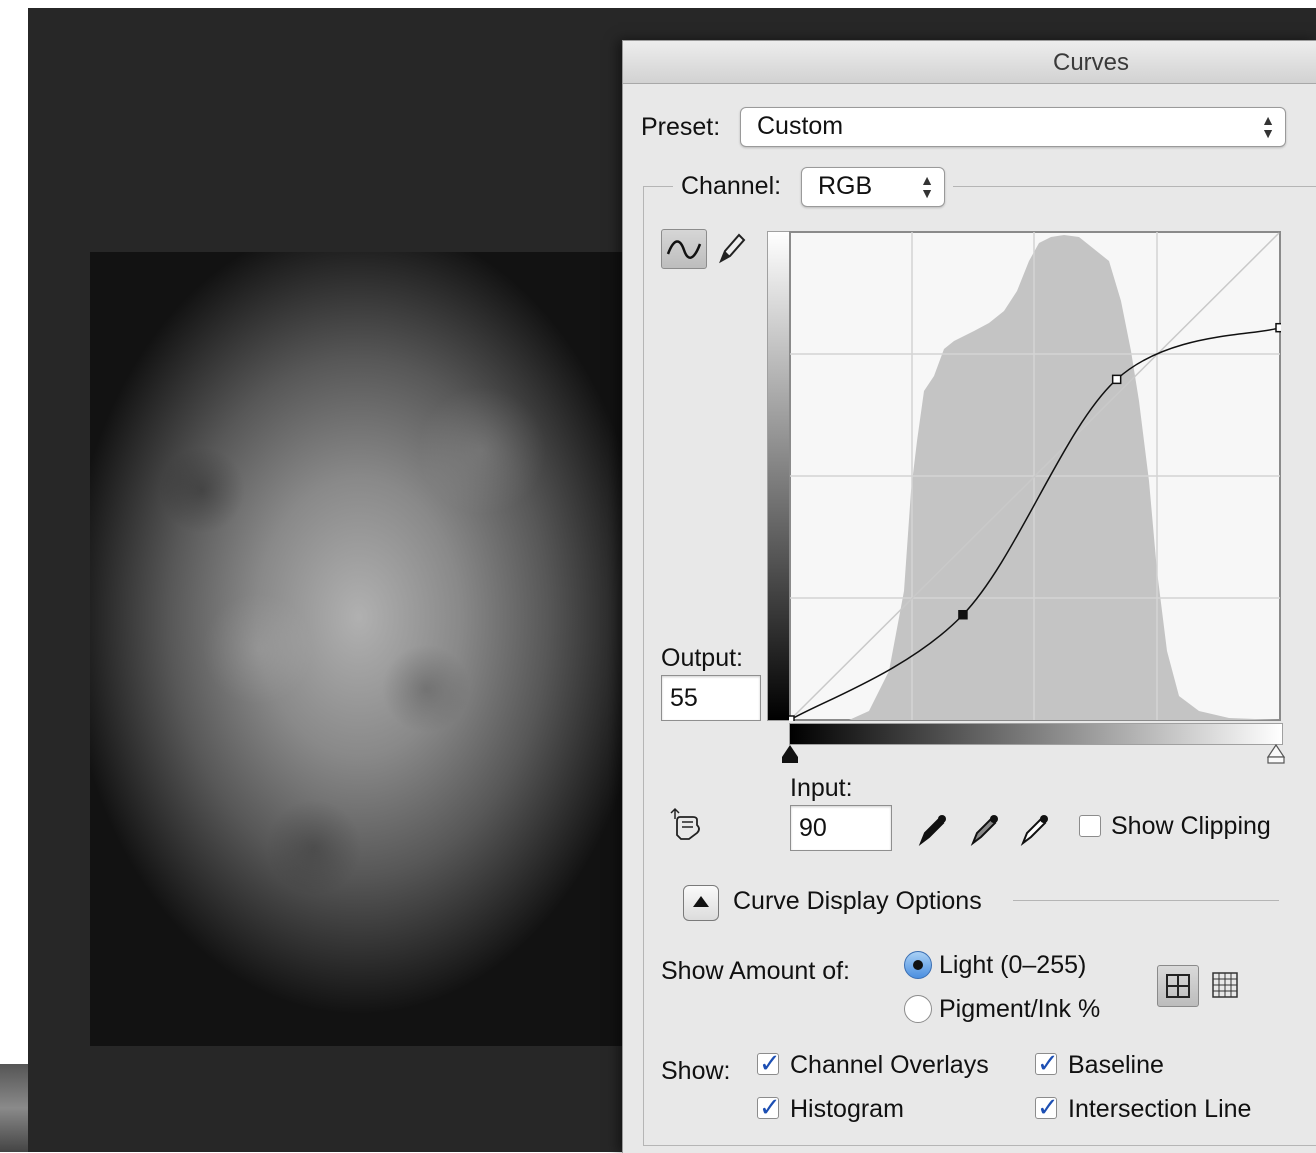  What do you see at coordinates (985, 829) in the screenshot?
I see `gray-eyedropper-icon` at bounding box center [985, 829].